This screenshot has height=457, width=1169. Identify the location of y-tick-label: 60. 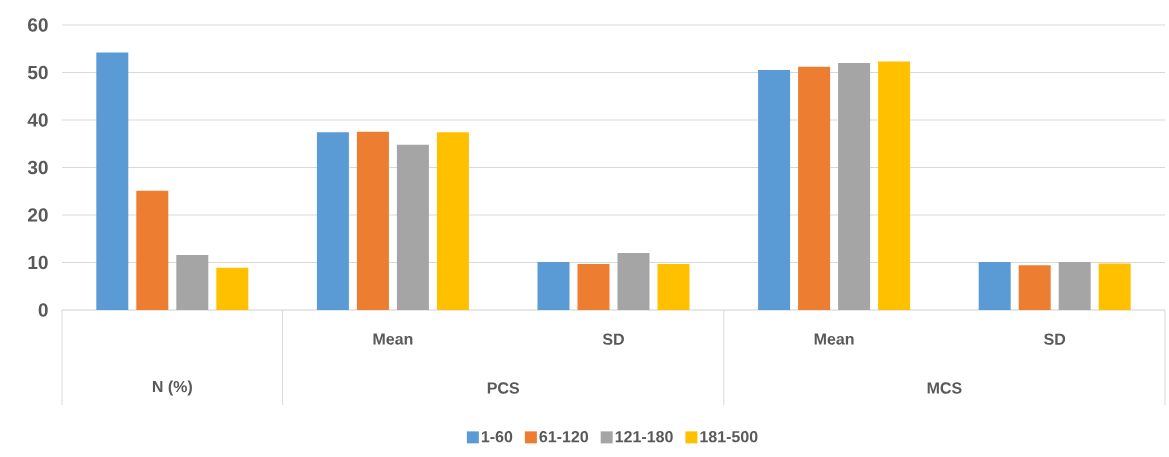
(38, 25).